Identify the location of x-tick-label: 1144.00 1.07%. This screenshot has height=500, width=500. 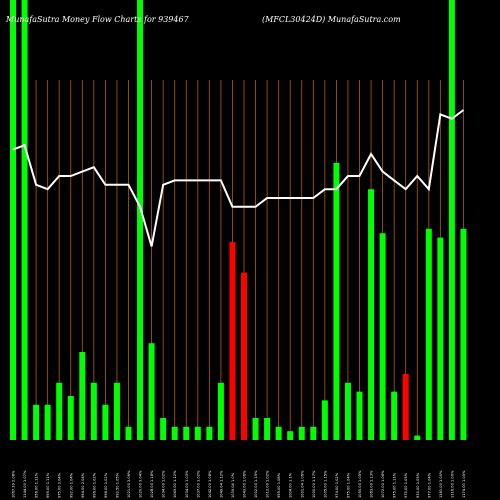
(25, 484).